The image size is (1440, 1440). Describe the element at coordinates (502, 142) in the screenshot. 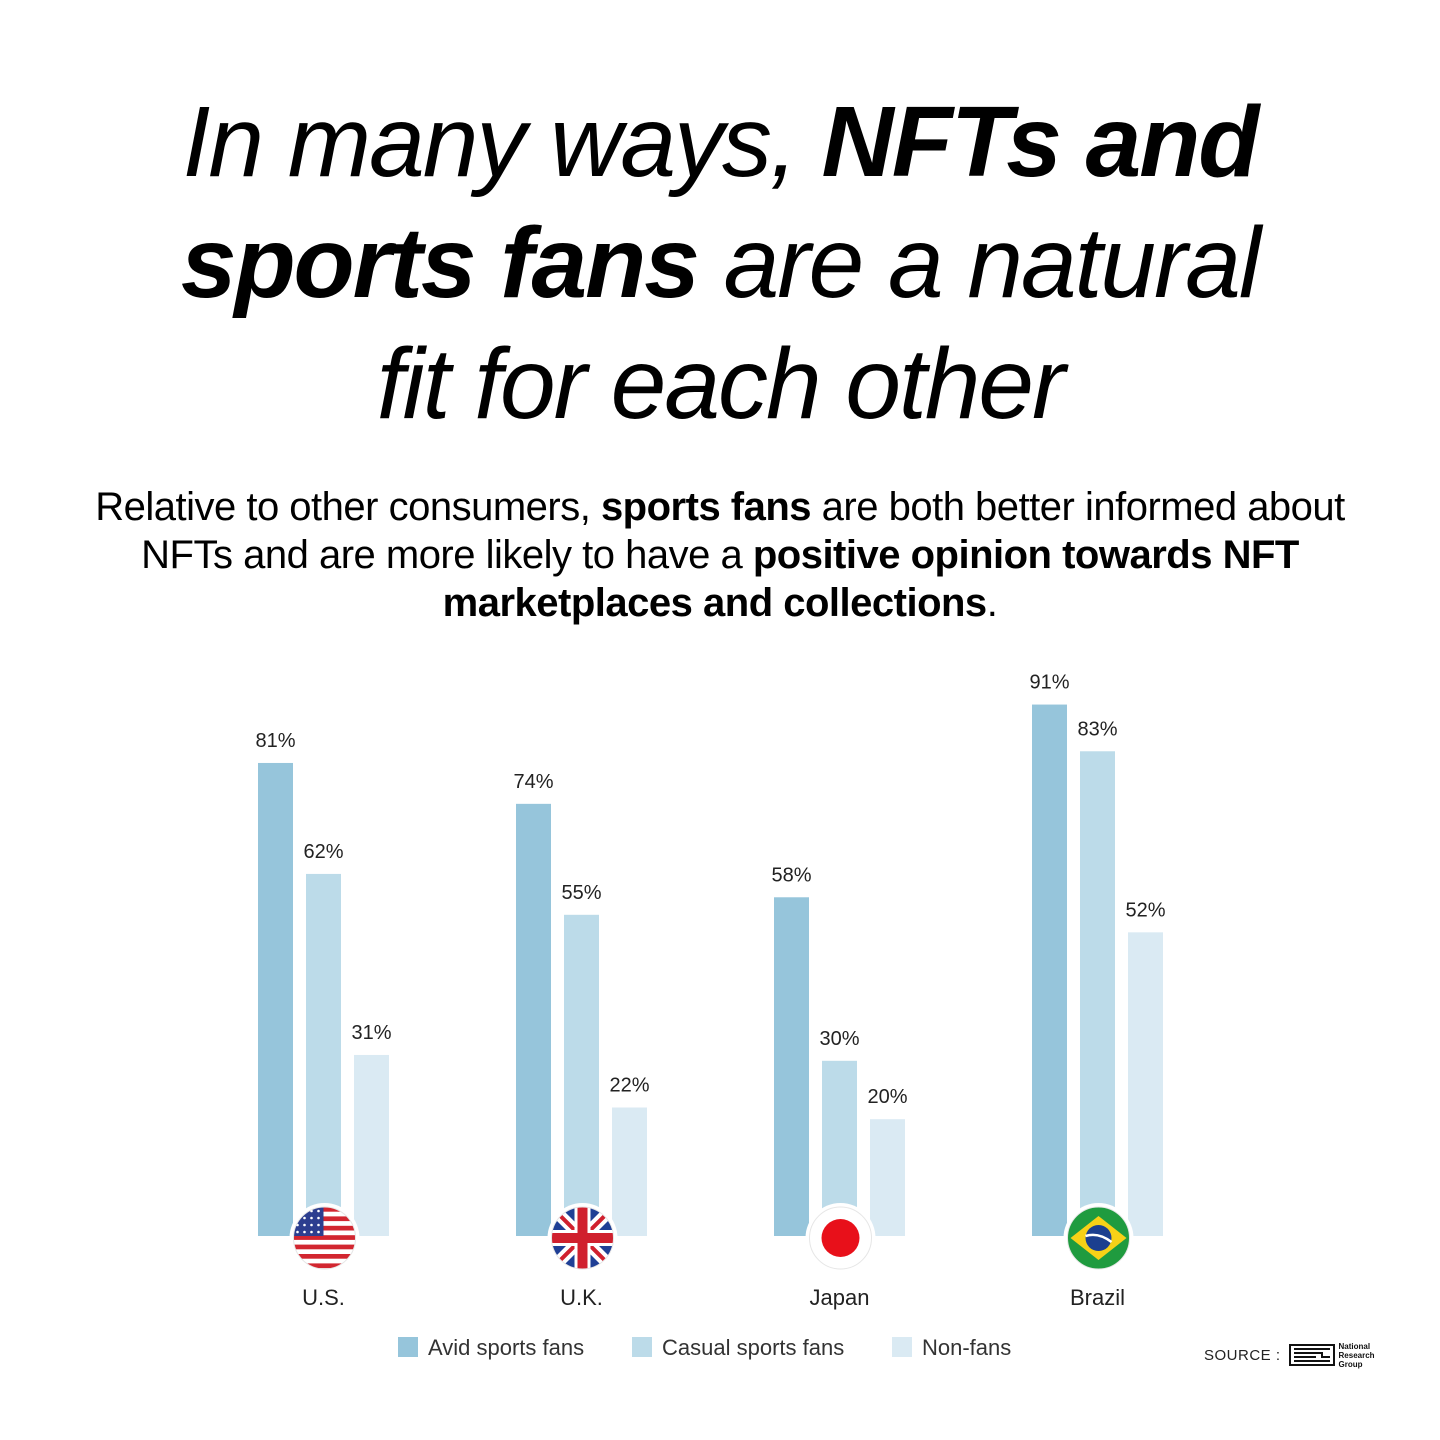

I see `headline-line1-plain: In many ways,` at that location.